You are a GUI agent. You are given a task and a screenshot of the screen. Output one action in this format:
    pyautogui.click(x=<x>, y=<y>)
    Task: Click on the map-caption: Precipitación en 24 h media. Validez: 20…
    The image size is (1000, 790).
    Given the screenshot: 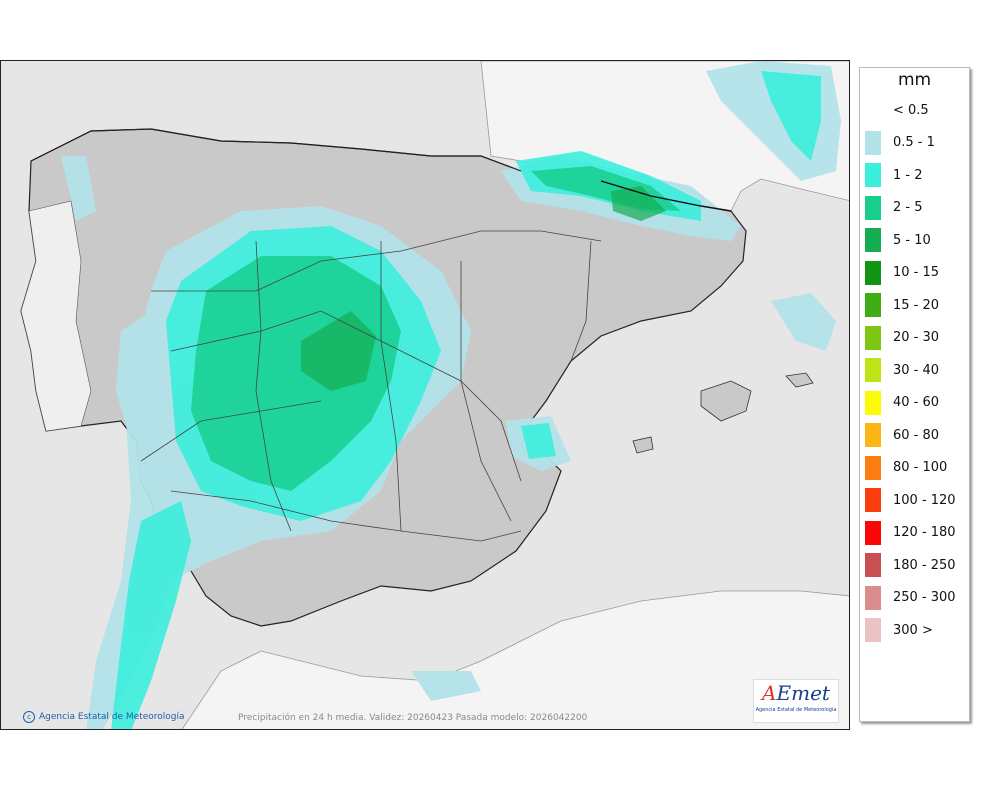 What is the action you would take?
    pyautogui.click(x=413, y=718)
    